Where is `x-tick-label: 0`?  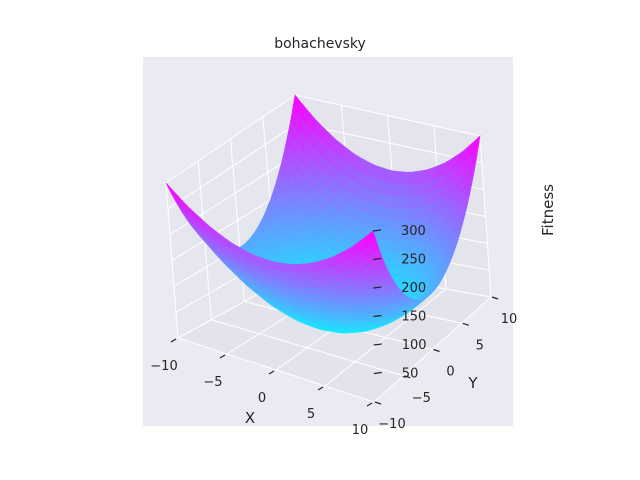 x-tick-label: 0 is located at coordinates (262, 398).